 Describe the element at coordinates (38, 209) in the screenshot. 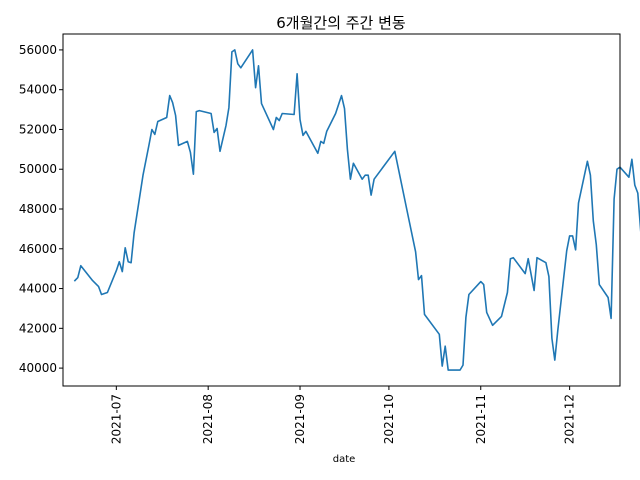

I see `y-tick-label: 48000` at that location.